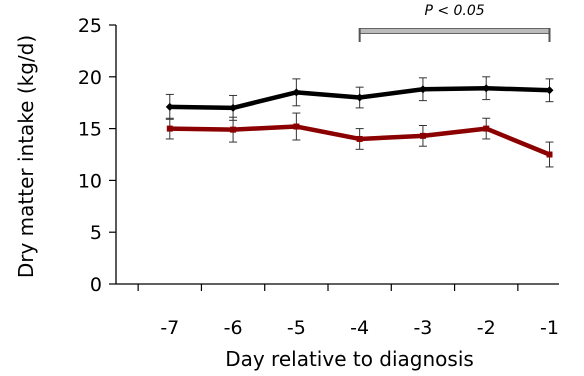  I want to click on y-axis-ticks: 0 5 10 15 20 25, so click(97, 155).